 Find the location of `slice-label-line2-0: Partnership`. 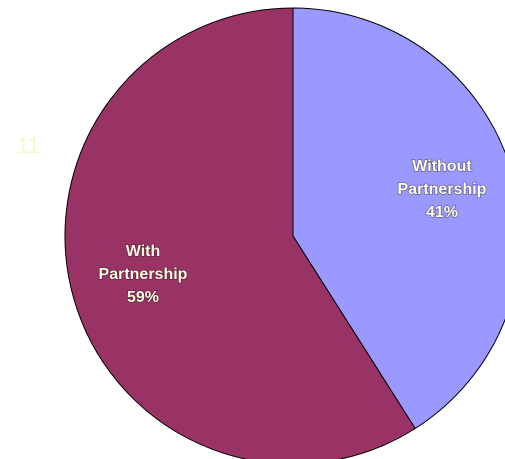

slice-label-line2-0: Partnership is located at coordinates (442, 189).